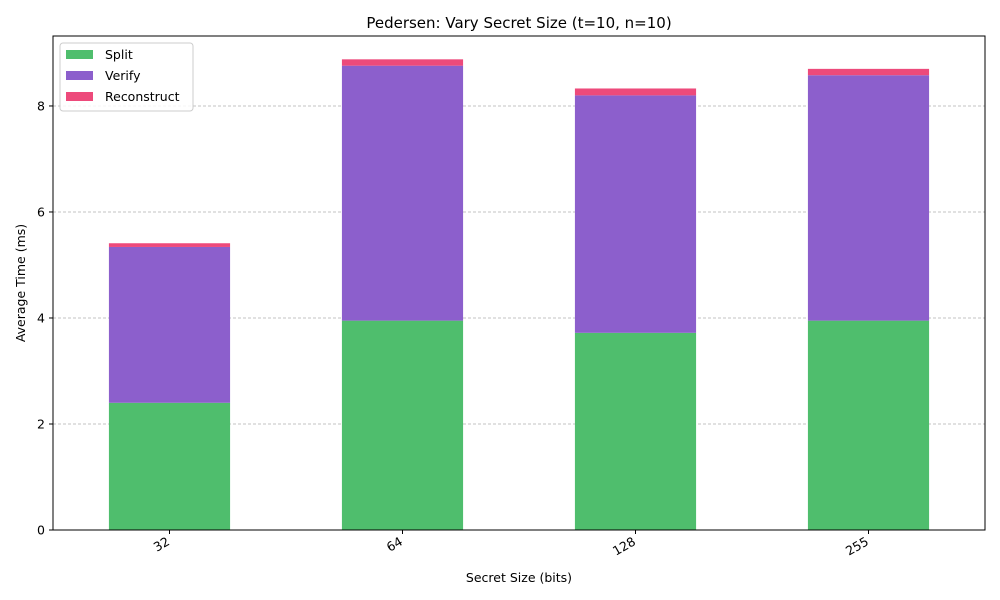 This screenshot has width=1000, height=600. Describe the element at coordinates (161, 544) in the screenshot. I see `x-tick-label: 32` at that location.